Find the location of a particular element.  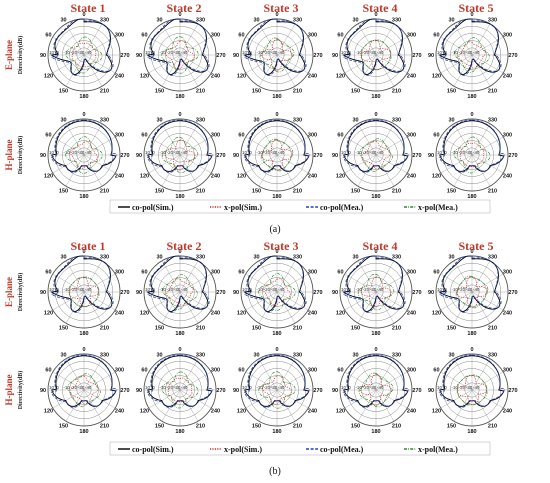

x-pol-sim-line is located at coordinates (472, 390).